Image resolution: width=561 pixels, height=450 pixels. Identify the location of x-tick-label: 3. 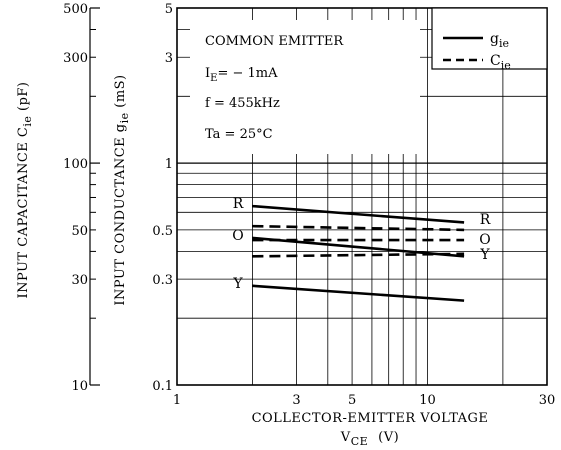
(296, 400).